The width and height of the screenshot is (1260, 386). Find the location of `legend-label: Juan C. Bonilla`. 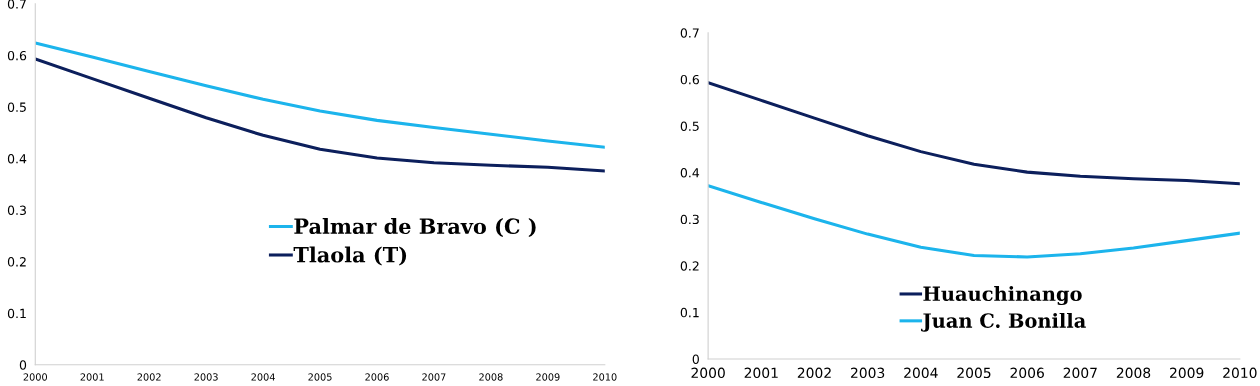

legend-label: Juan C. Bonilla is located at coordinates (1003, 322).